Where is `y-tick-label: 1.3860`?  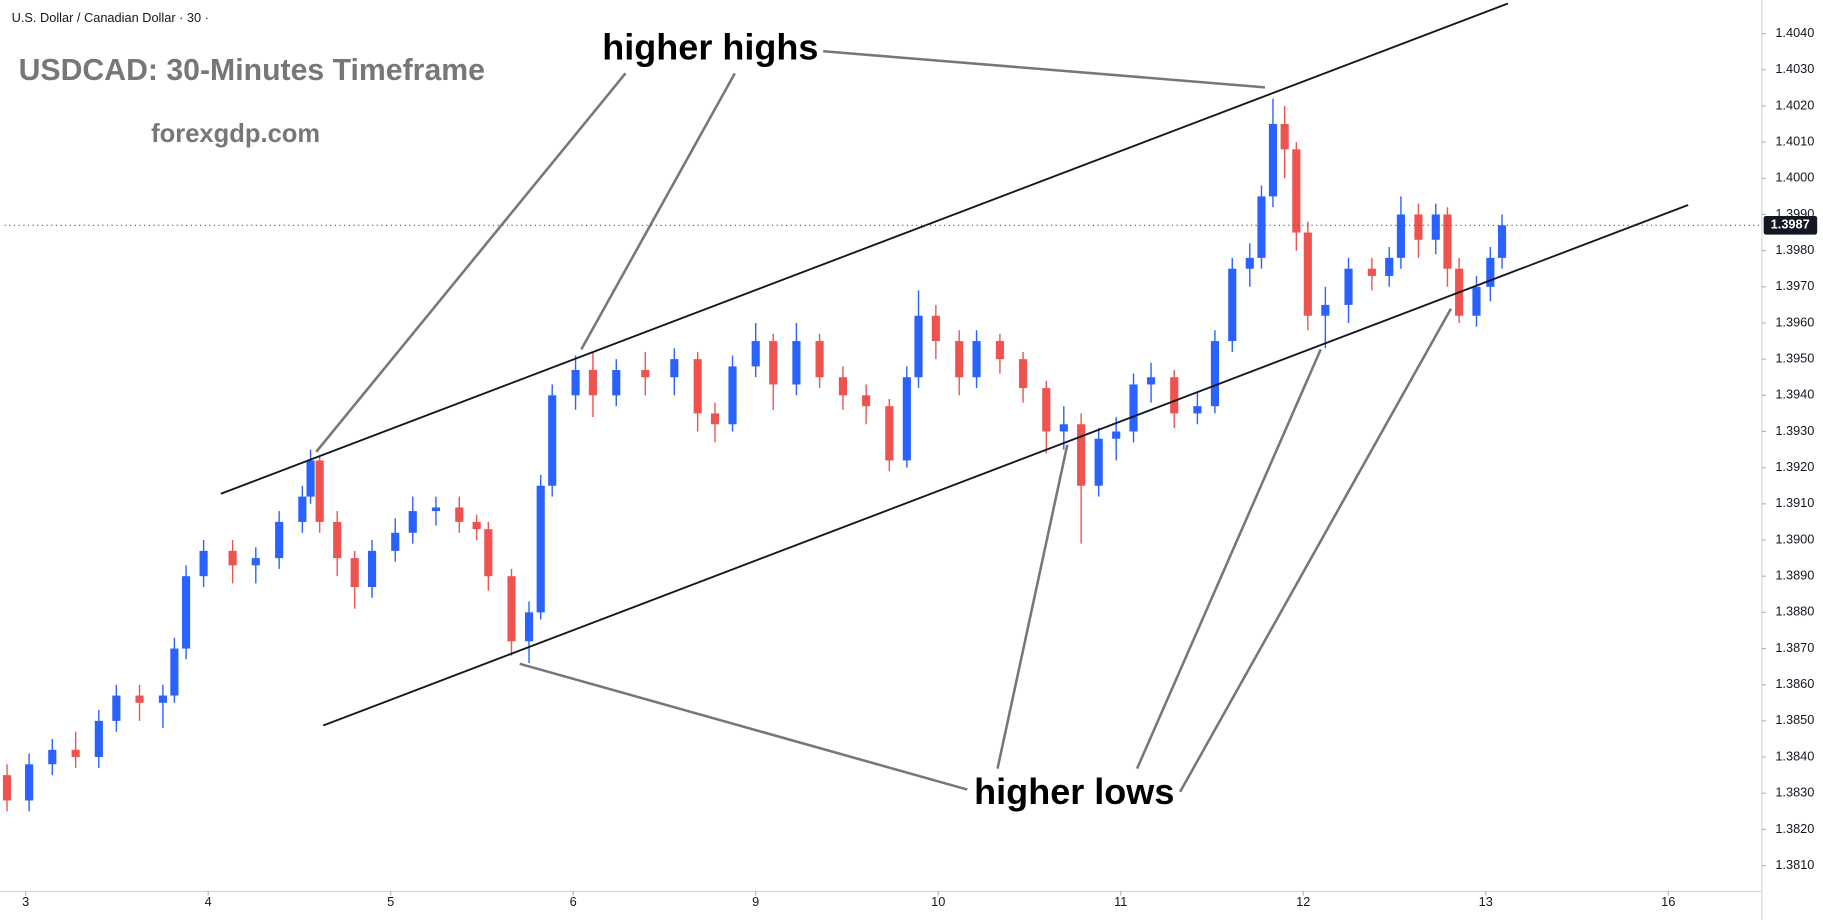
y-tick-label: 1.3860 is located at coordinates (1794, 683).